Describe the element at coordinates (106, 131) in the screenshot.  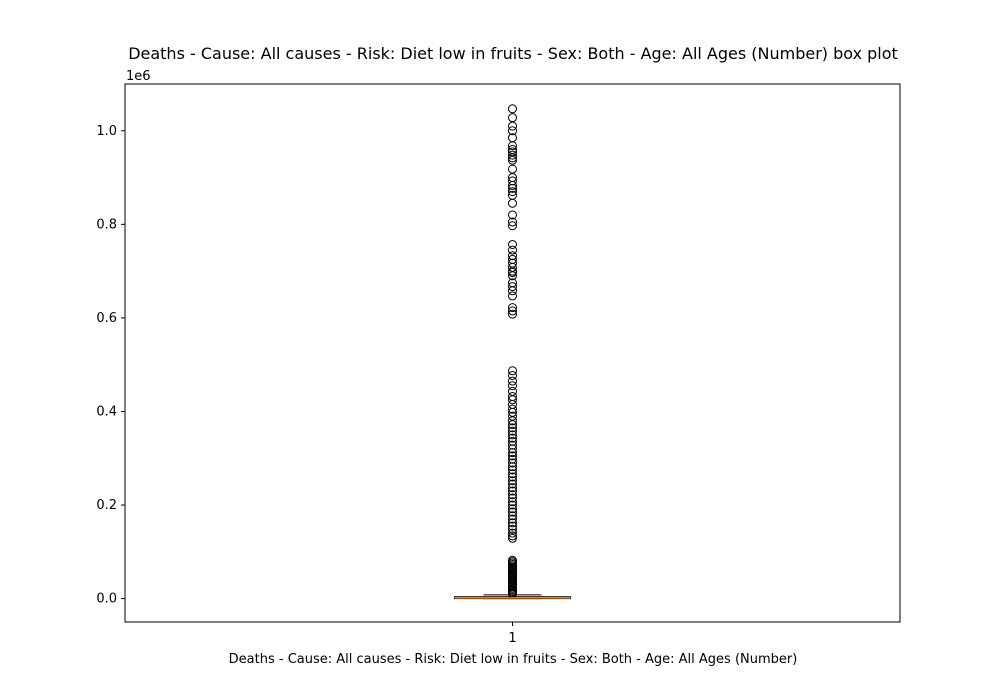
I see `y-tick-label: 1.0` at that location.